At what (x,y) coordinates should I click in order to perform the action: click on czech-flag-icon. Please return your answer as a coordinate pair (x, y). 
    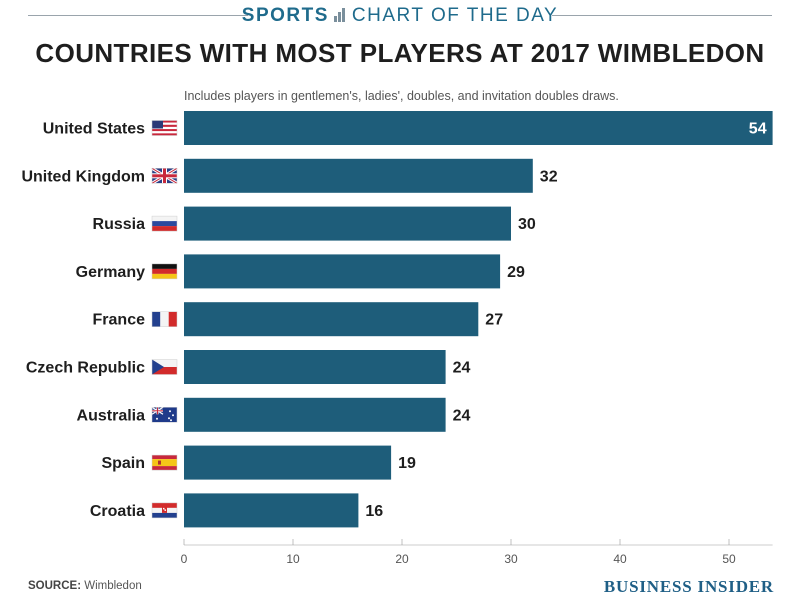
    Looking at the image, I should click on (164, 367).